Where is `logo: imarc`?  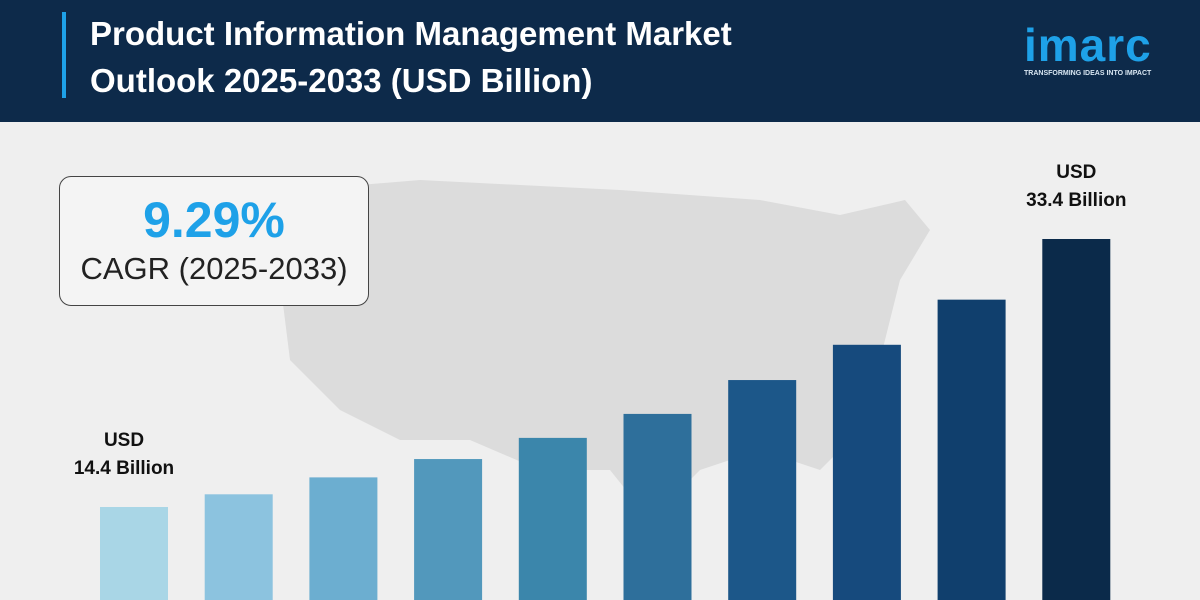
logo: imarc is located at coordinates (1088, 45).